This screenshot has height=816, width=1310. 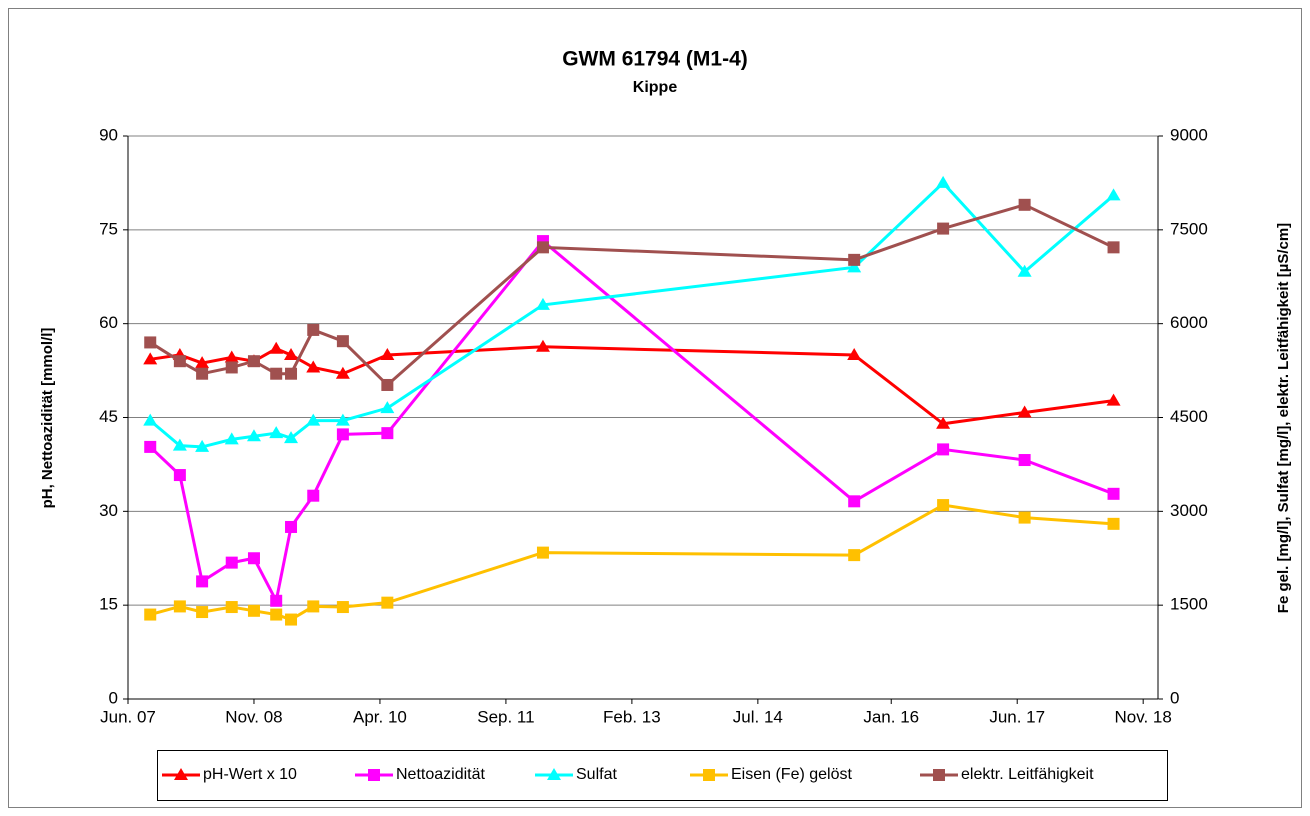 What do you see at coordinates (596, 774) in the screenshot?
I see `legend-label: Sulfat` at bounding box center [596, 774].